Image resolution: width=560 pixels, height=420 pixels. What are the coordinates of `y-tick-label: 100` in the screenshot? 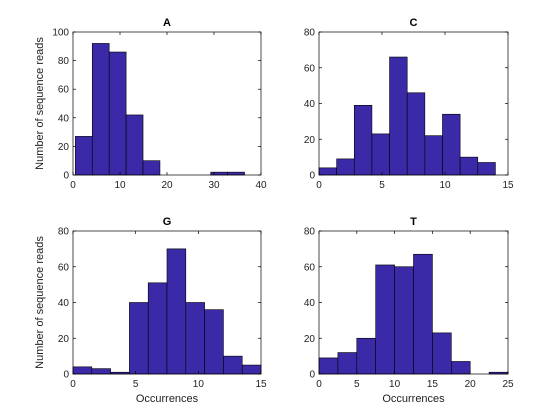 It's located at (60, 33).